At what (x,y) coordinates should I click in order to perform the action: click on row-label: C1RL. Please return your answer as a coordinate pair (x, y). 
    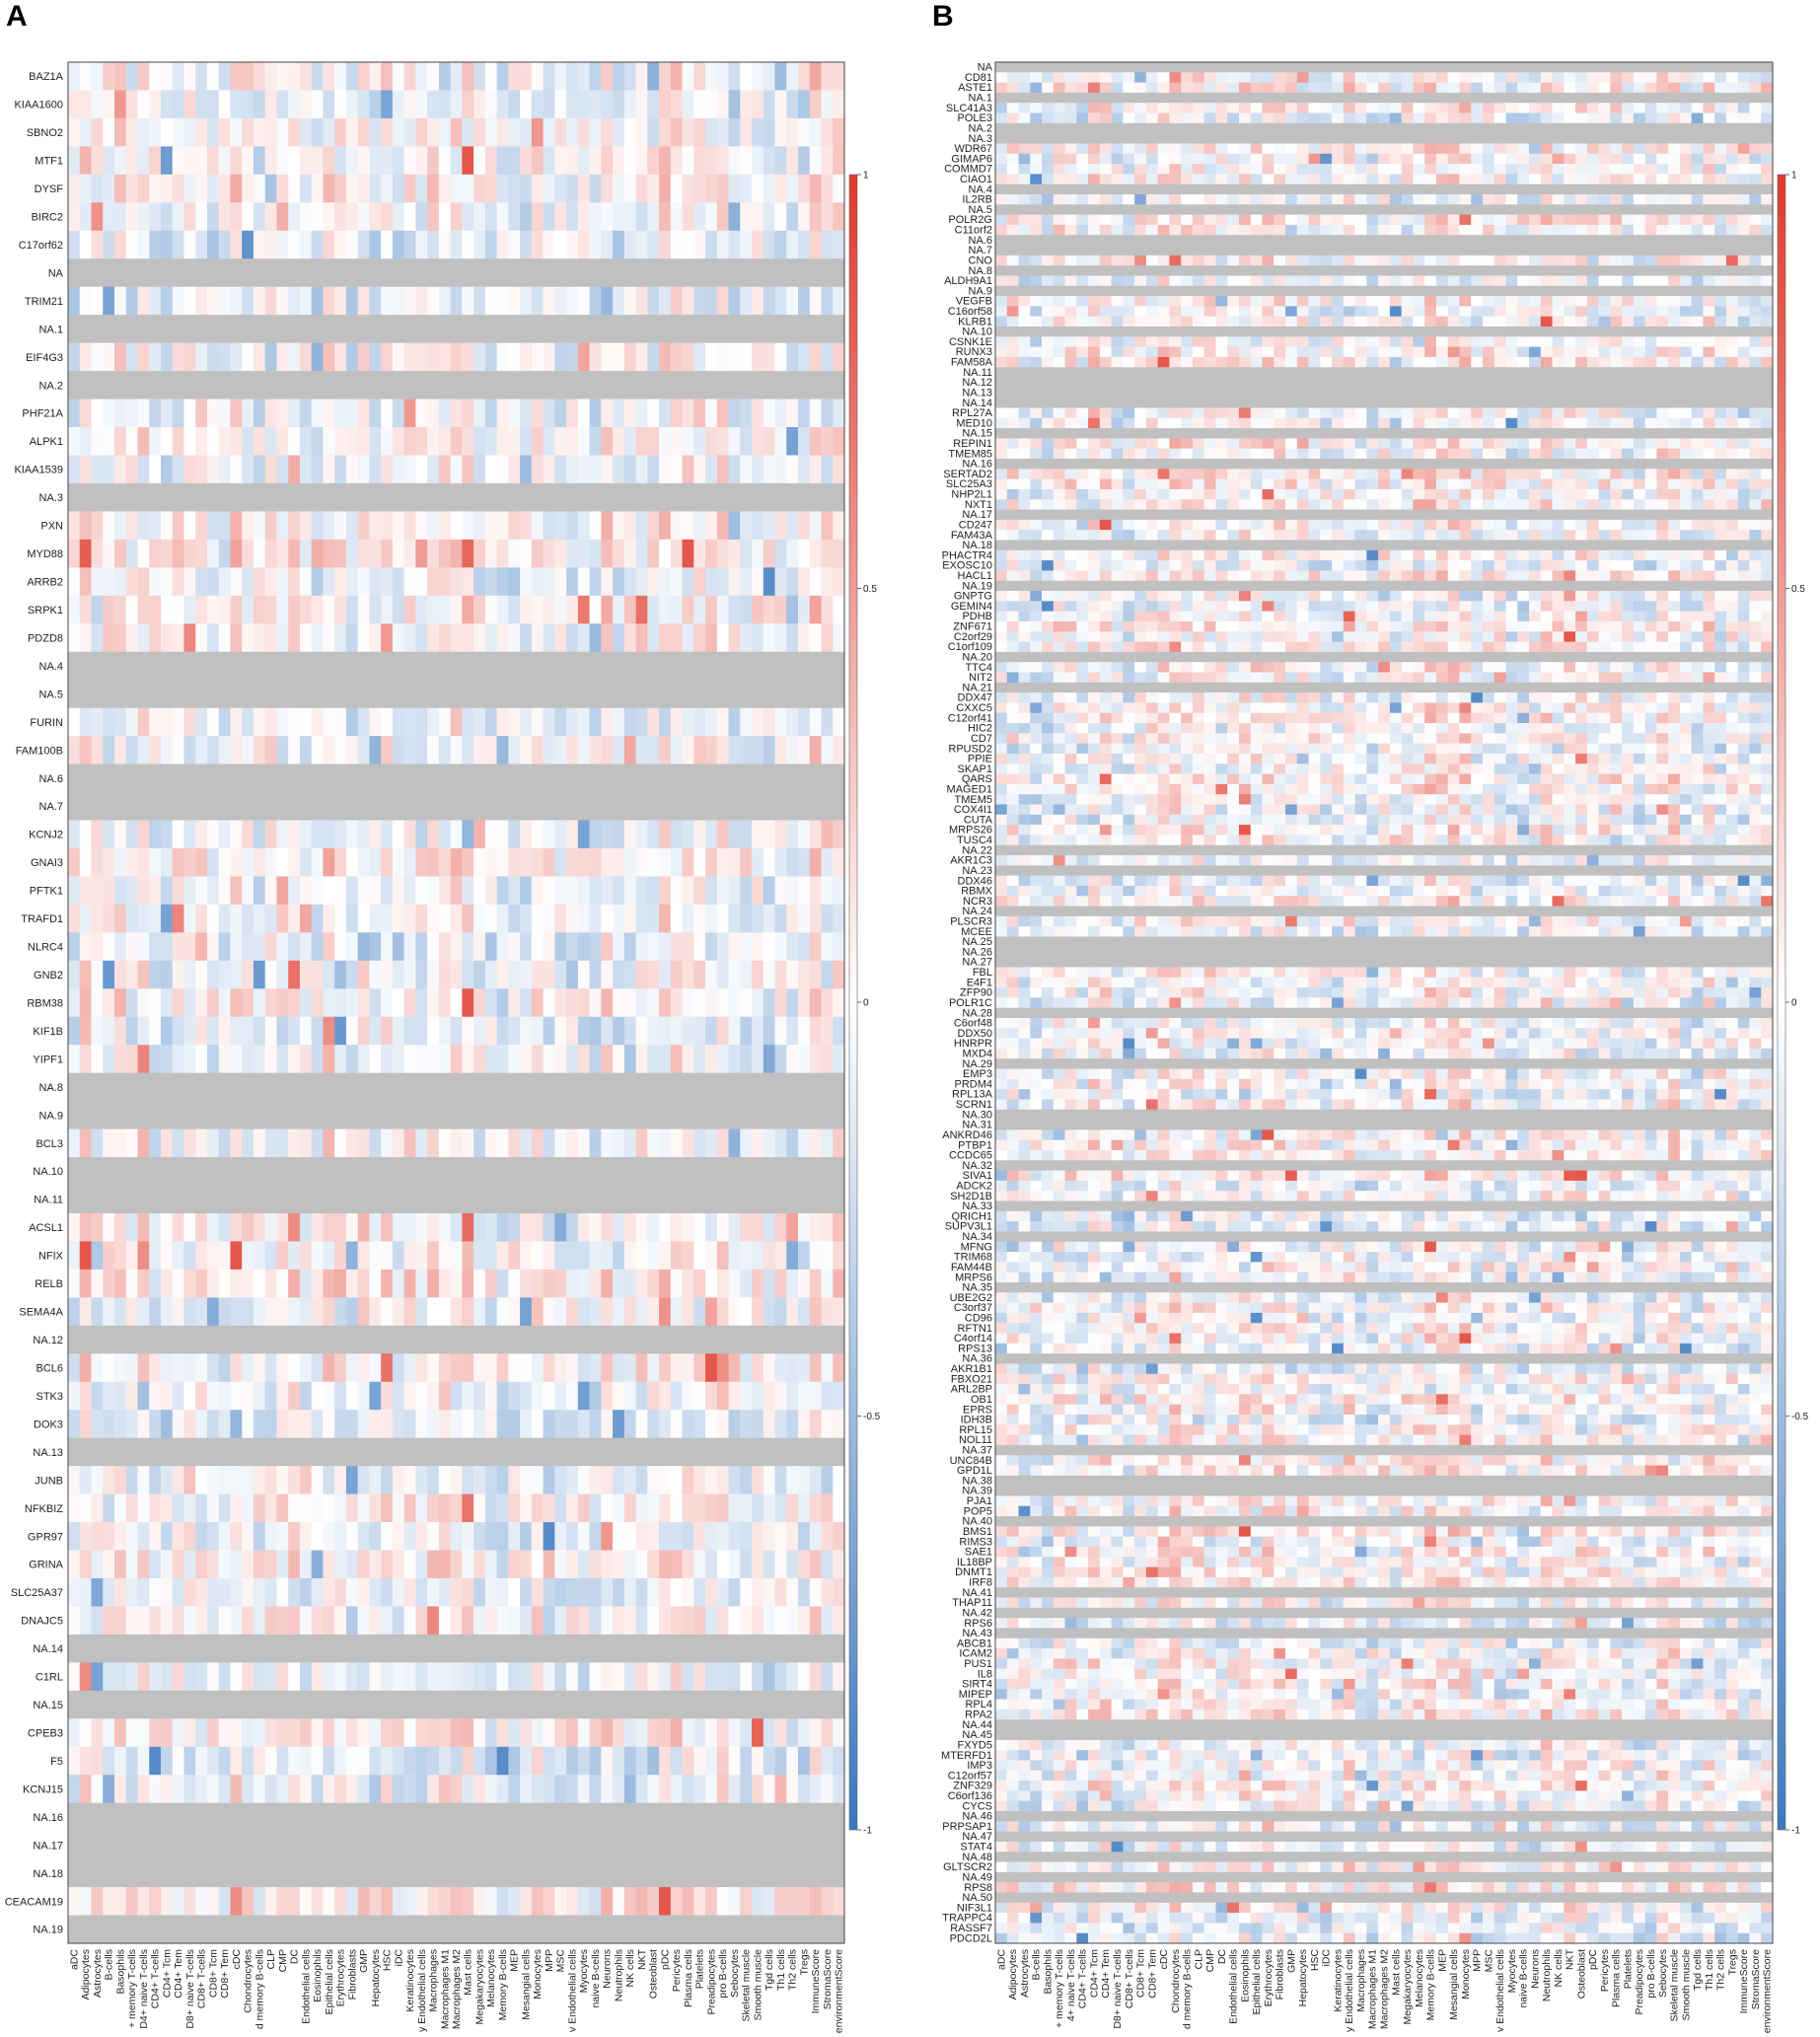
    Looking at the image, I should click on (49, 1678).